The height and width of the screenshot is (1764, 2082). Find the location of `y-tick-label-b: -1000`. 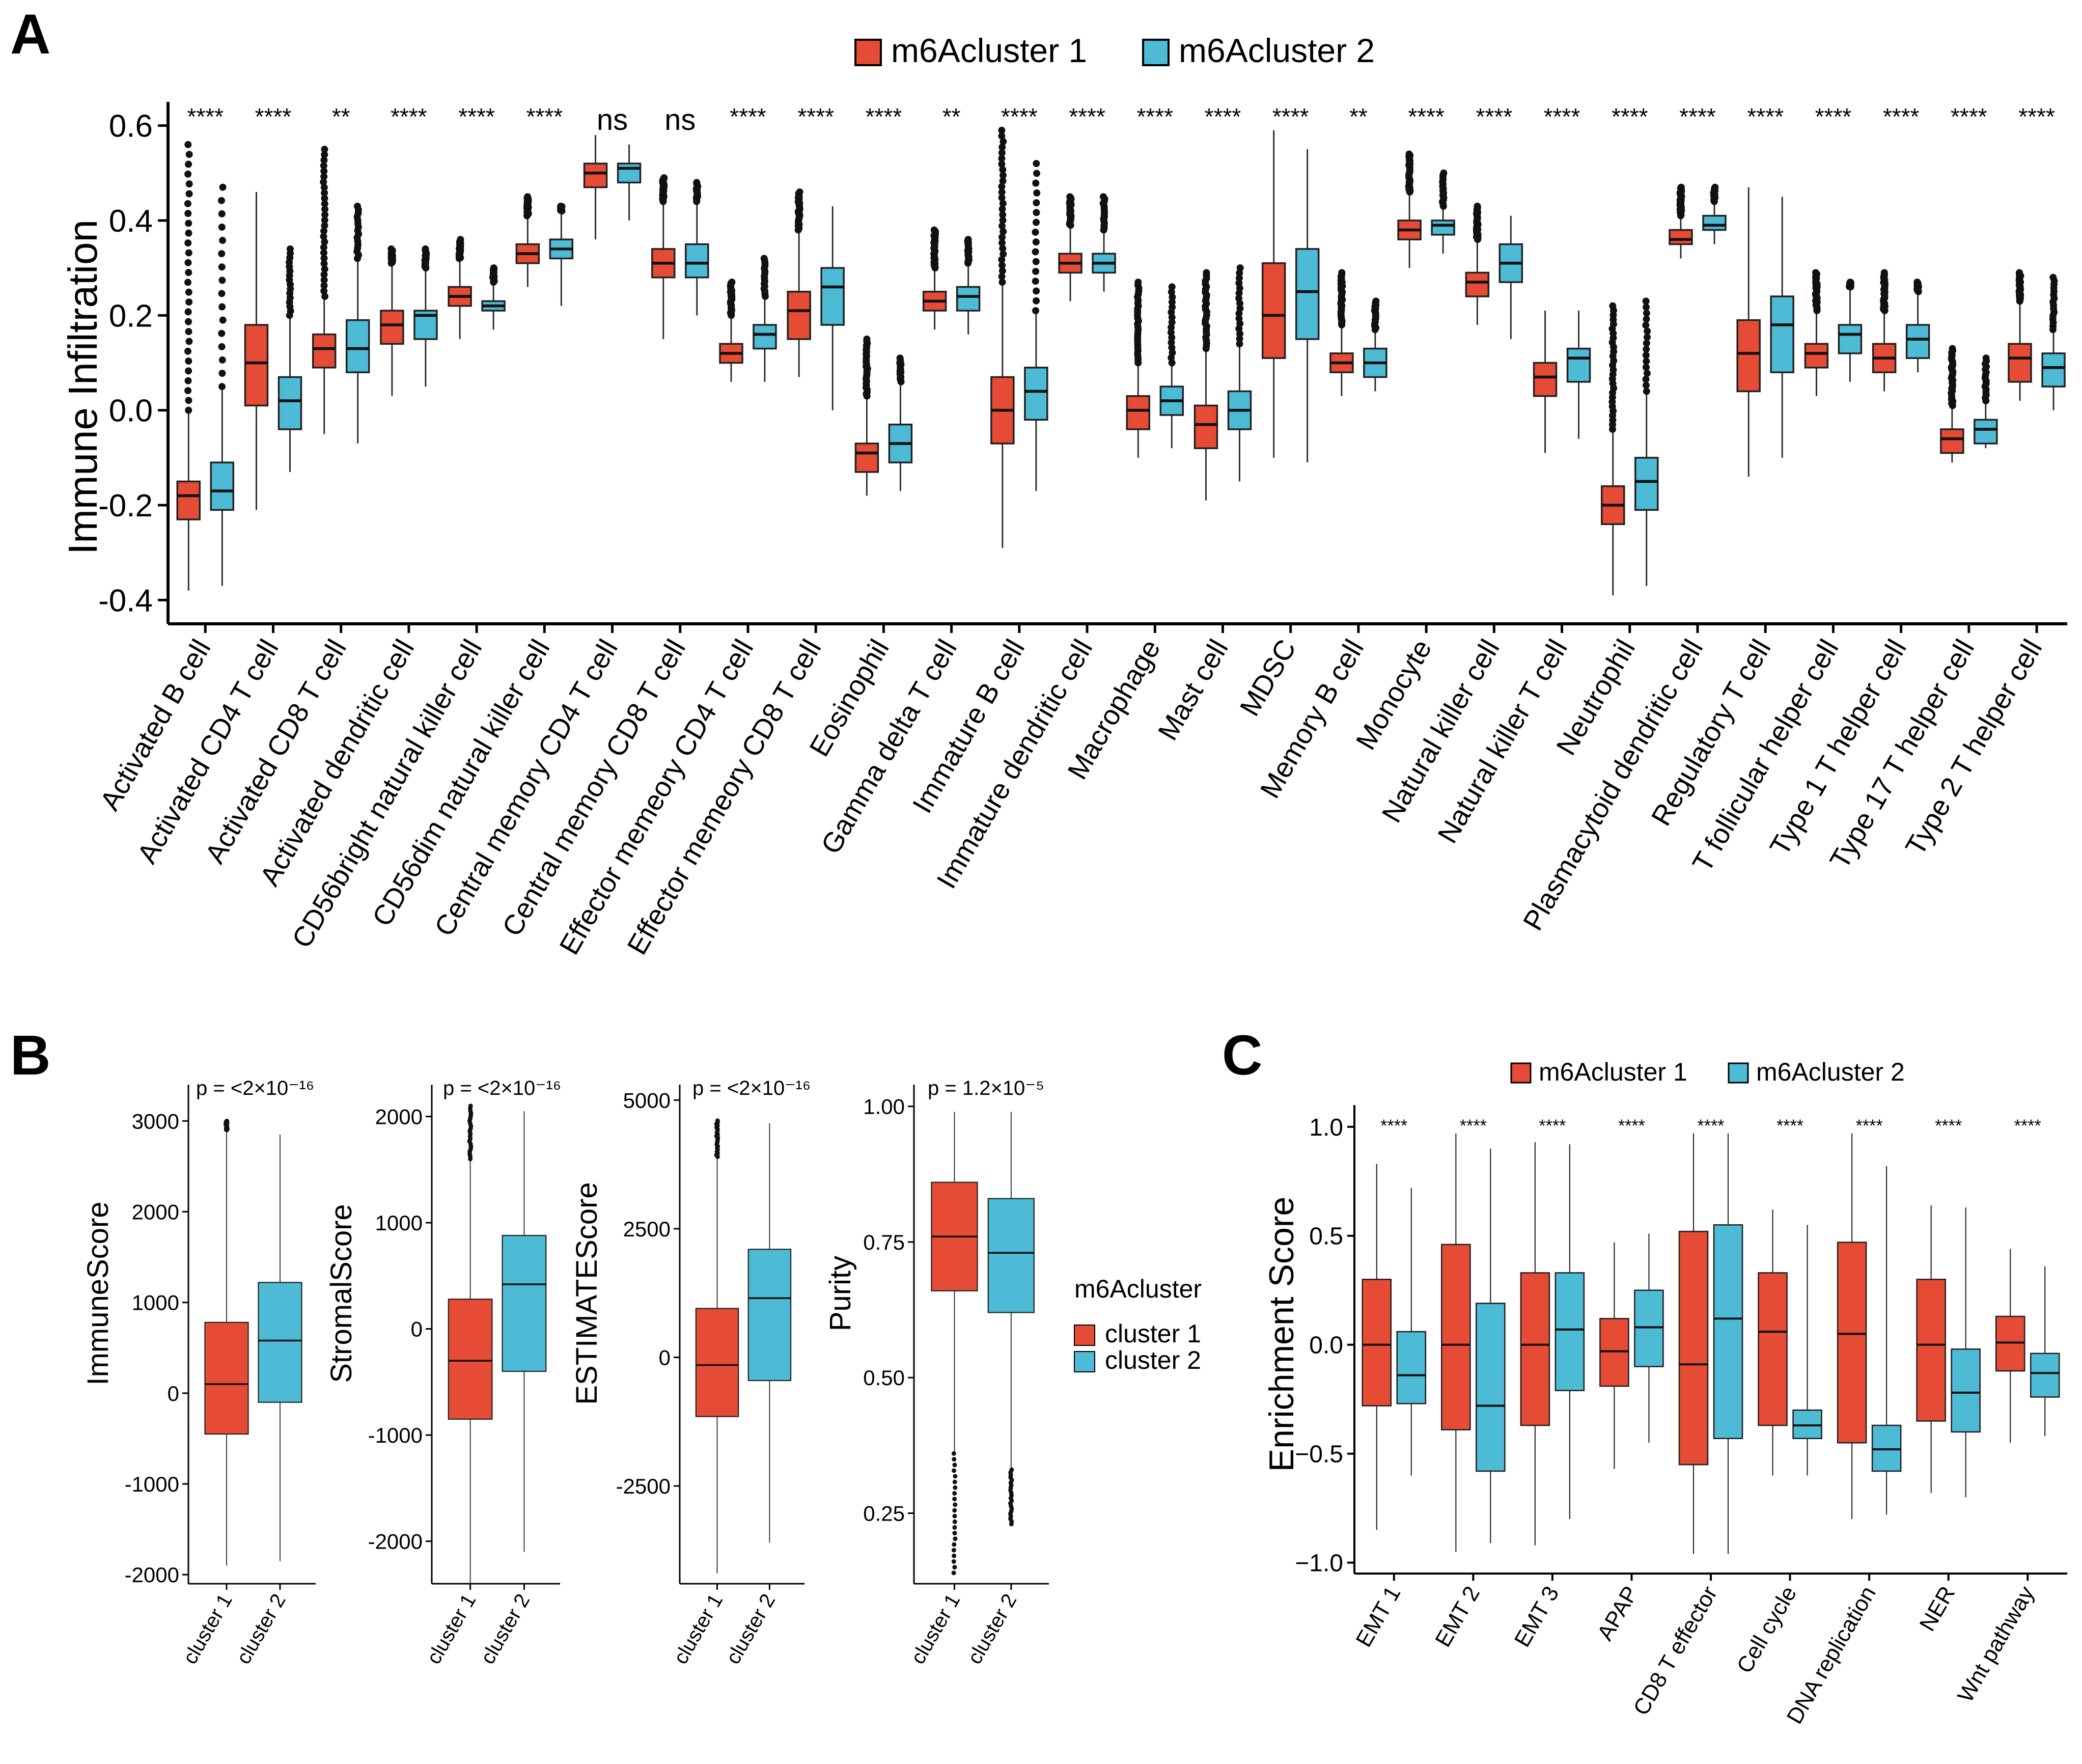

y-tick-label-b: -1000 is located at coordinates (395, 1435).